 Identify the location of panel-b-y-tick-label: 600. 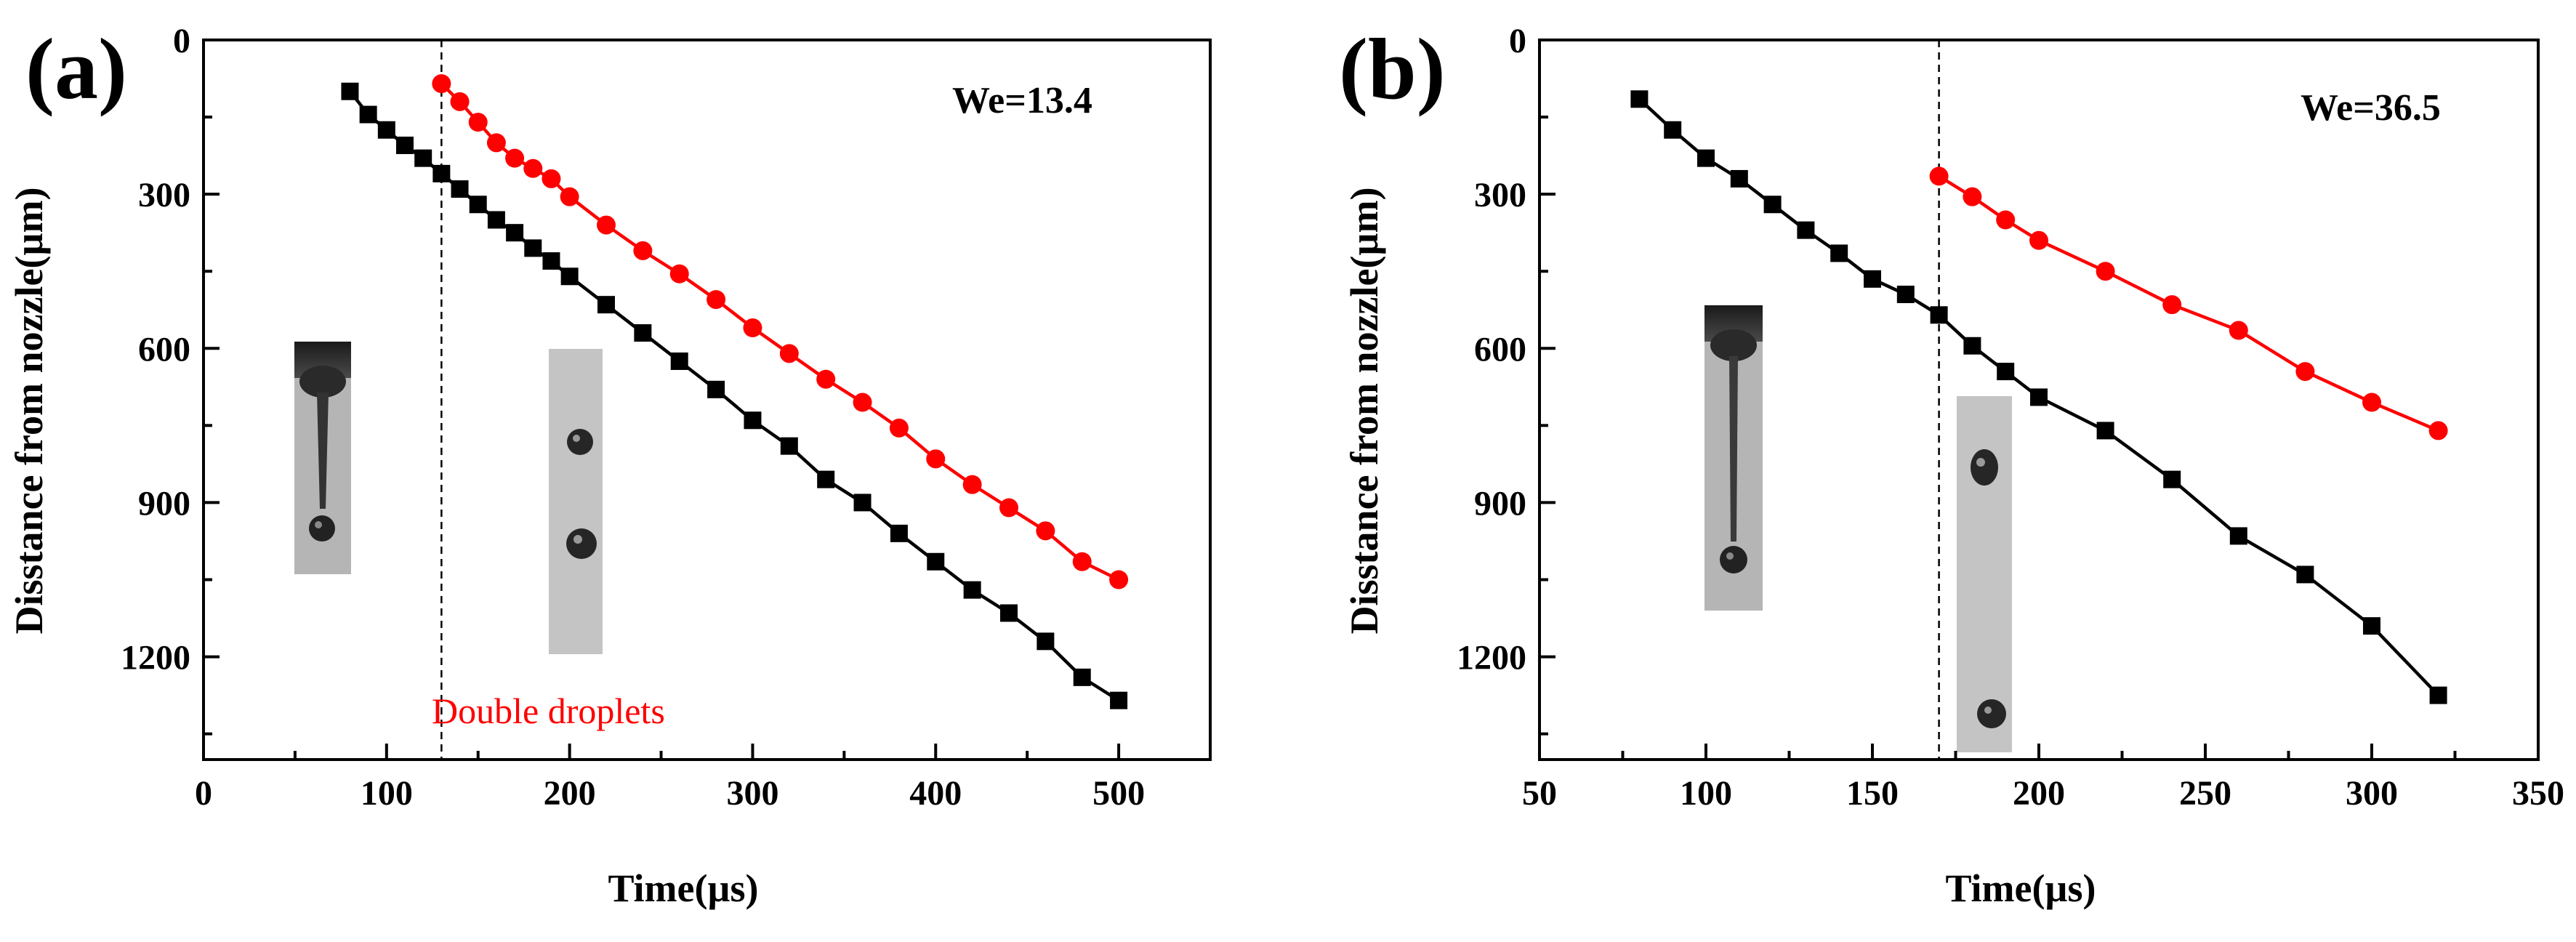
(1500, 349).